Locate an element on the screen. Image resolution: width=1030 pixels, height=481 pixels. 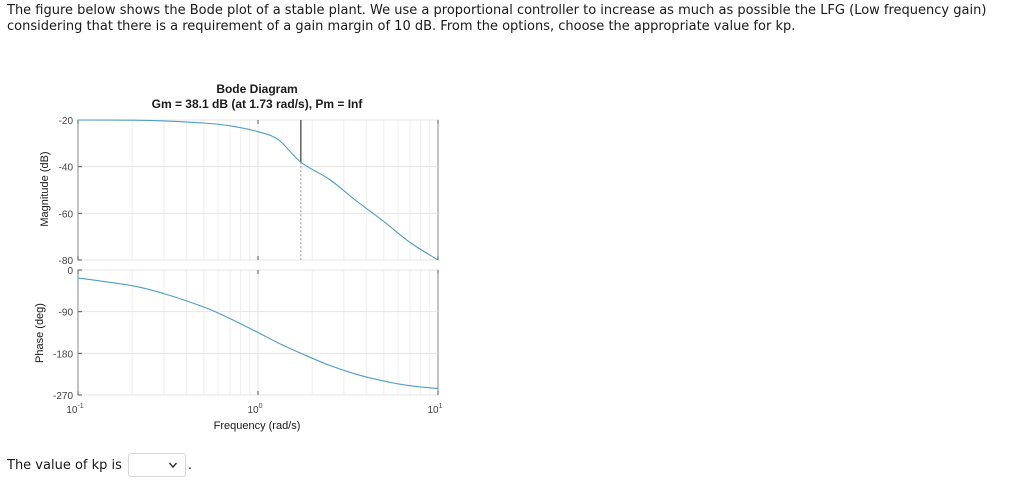
chart-subtitle: Gm = 38.1 dB (at 1.73 rad/s), Pm = Inf is located at coordinates (258, 104).